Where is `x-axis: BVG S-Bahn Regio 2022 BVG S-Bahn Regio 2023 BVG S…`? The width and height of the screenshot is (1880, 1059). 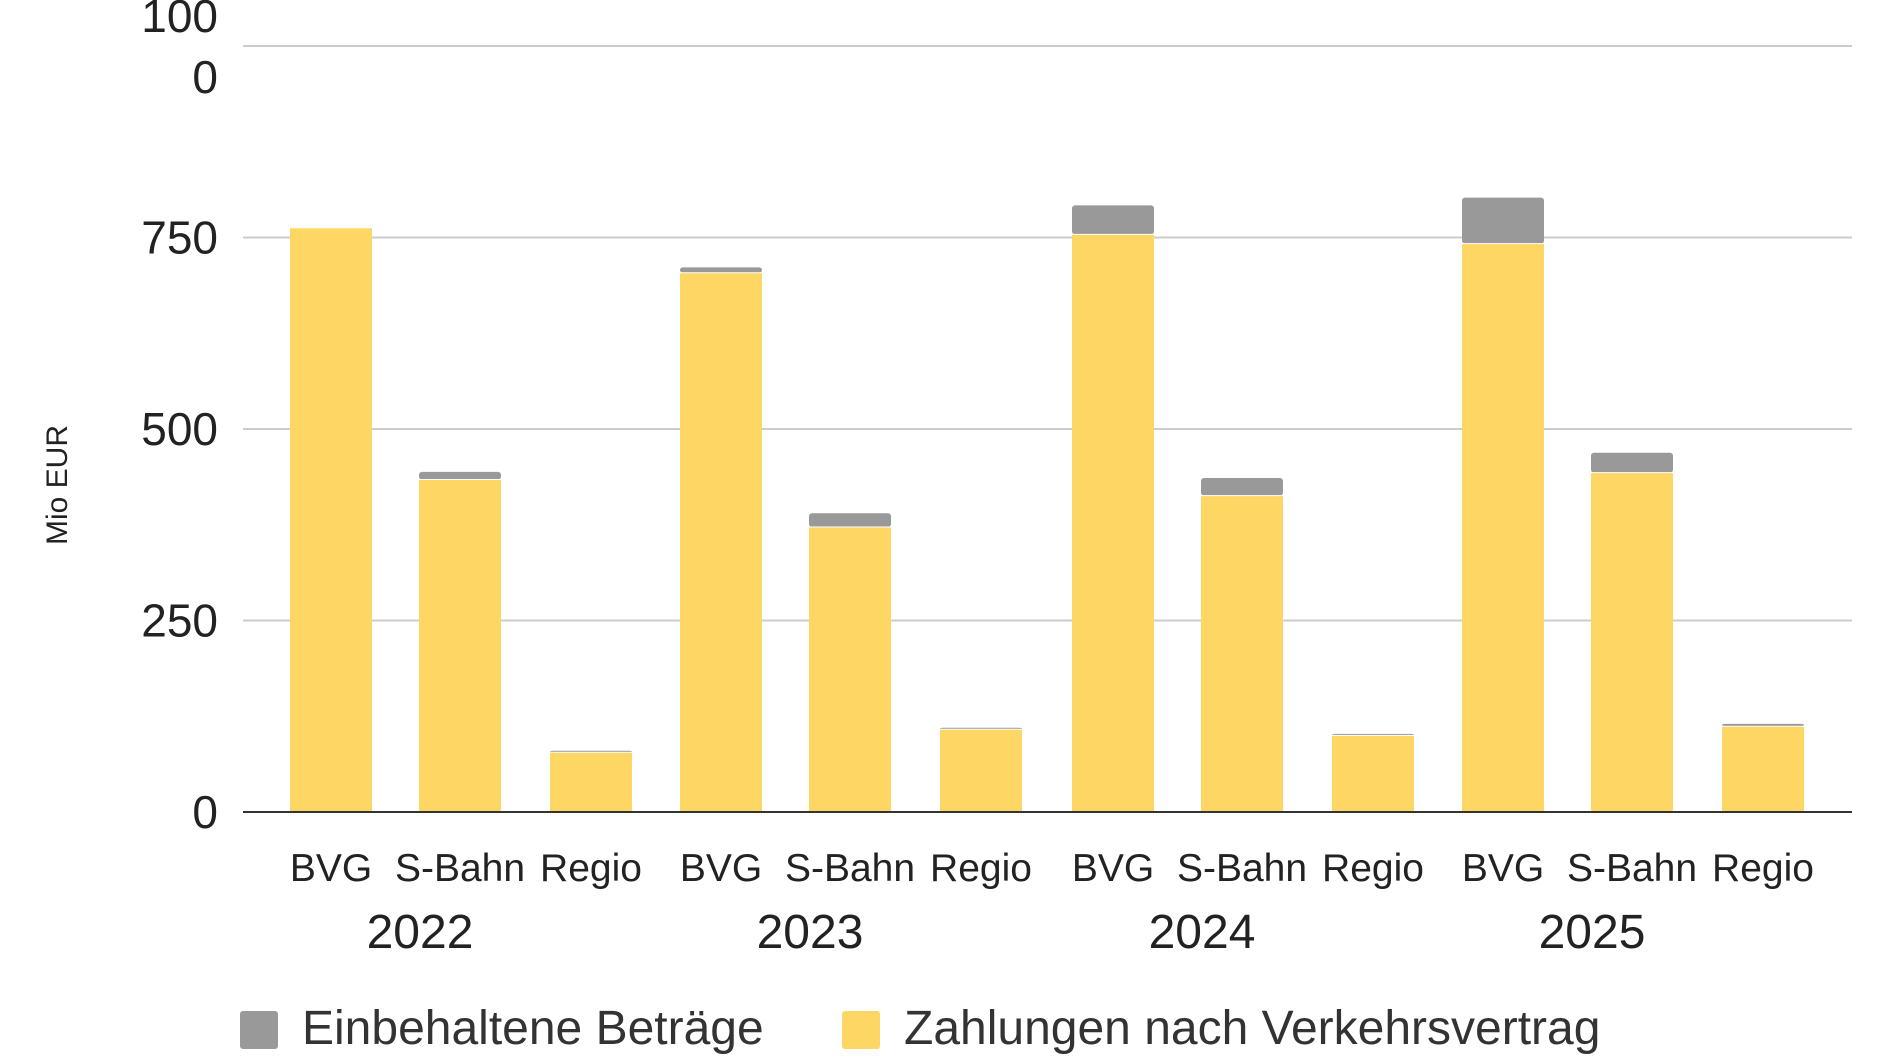
x-axis: BVG S-Bahn Regio 2022 BVG S-Bahn Regio 2023 BVG S… is located at coordinates (1047, 885).